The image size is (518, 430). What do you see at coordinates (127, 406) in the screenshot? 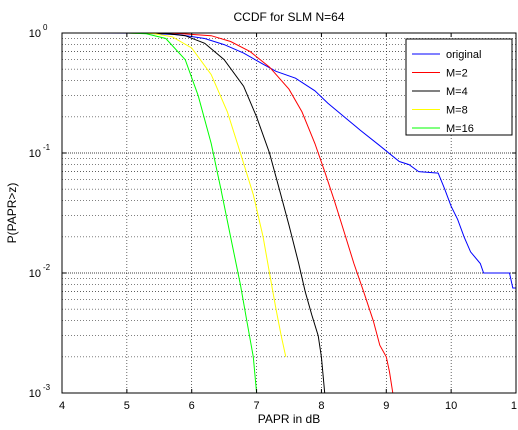
I see `x-tick-label: 5` at bounding box center [127, 406].